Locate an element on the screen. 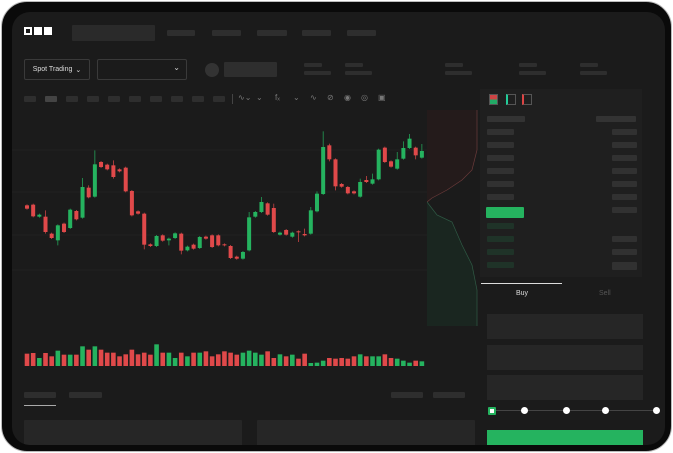 The width and height of the screenshot is (673, 453). spot-trading-button: Spot Trading ⌄ is located at coordinates (57, 69).